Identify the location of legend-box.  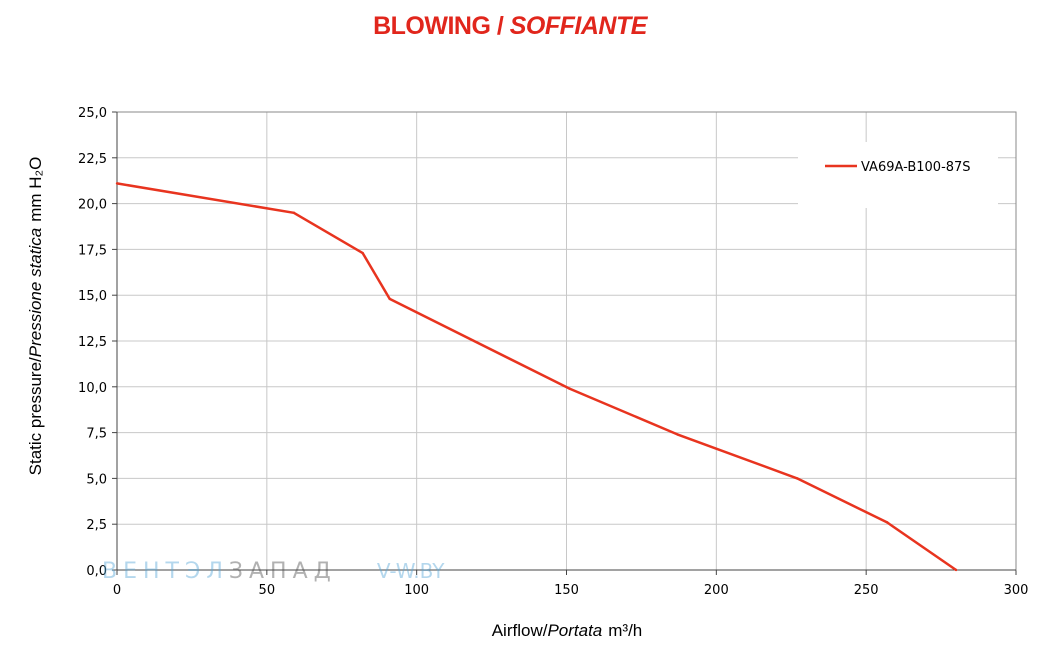
(898, 175).